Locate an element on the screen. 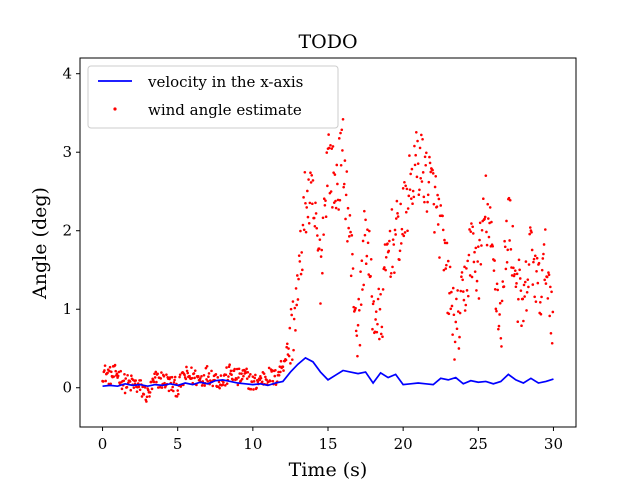 The image size is (640, 480). x-axis: 0 5 10 15 20 25 30 is located at coordinates (330, 440).